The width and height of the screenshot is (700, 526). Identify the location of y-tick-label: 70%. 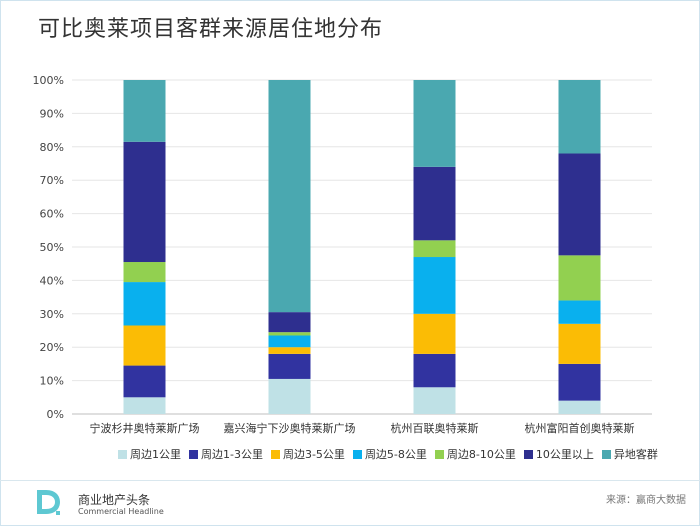
(52, 180).